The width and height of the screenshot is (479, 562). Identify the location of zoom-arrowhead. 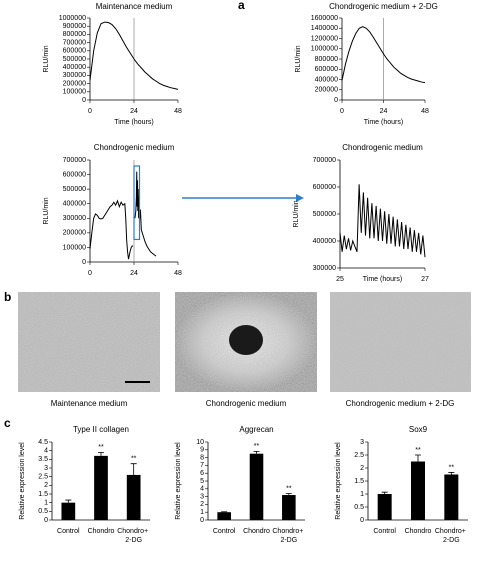
(300, 198).